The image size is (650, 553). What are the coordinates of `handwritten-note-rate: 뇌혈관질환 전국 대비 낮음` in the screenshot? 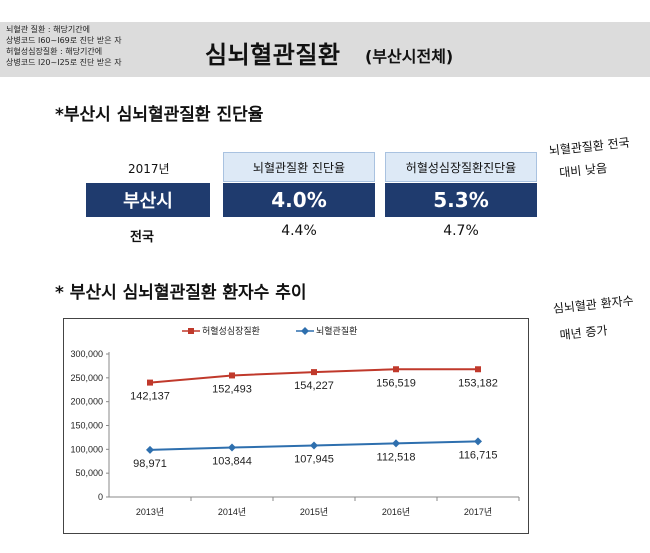 It's located at (590, 158).